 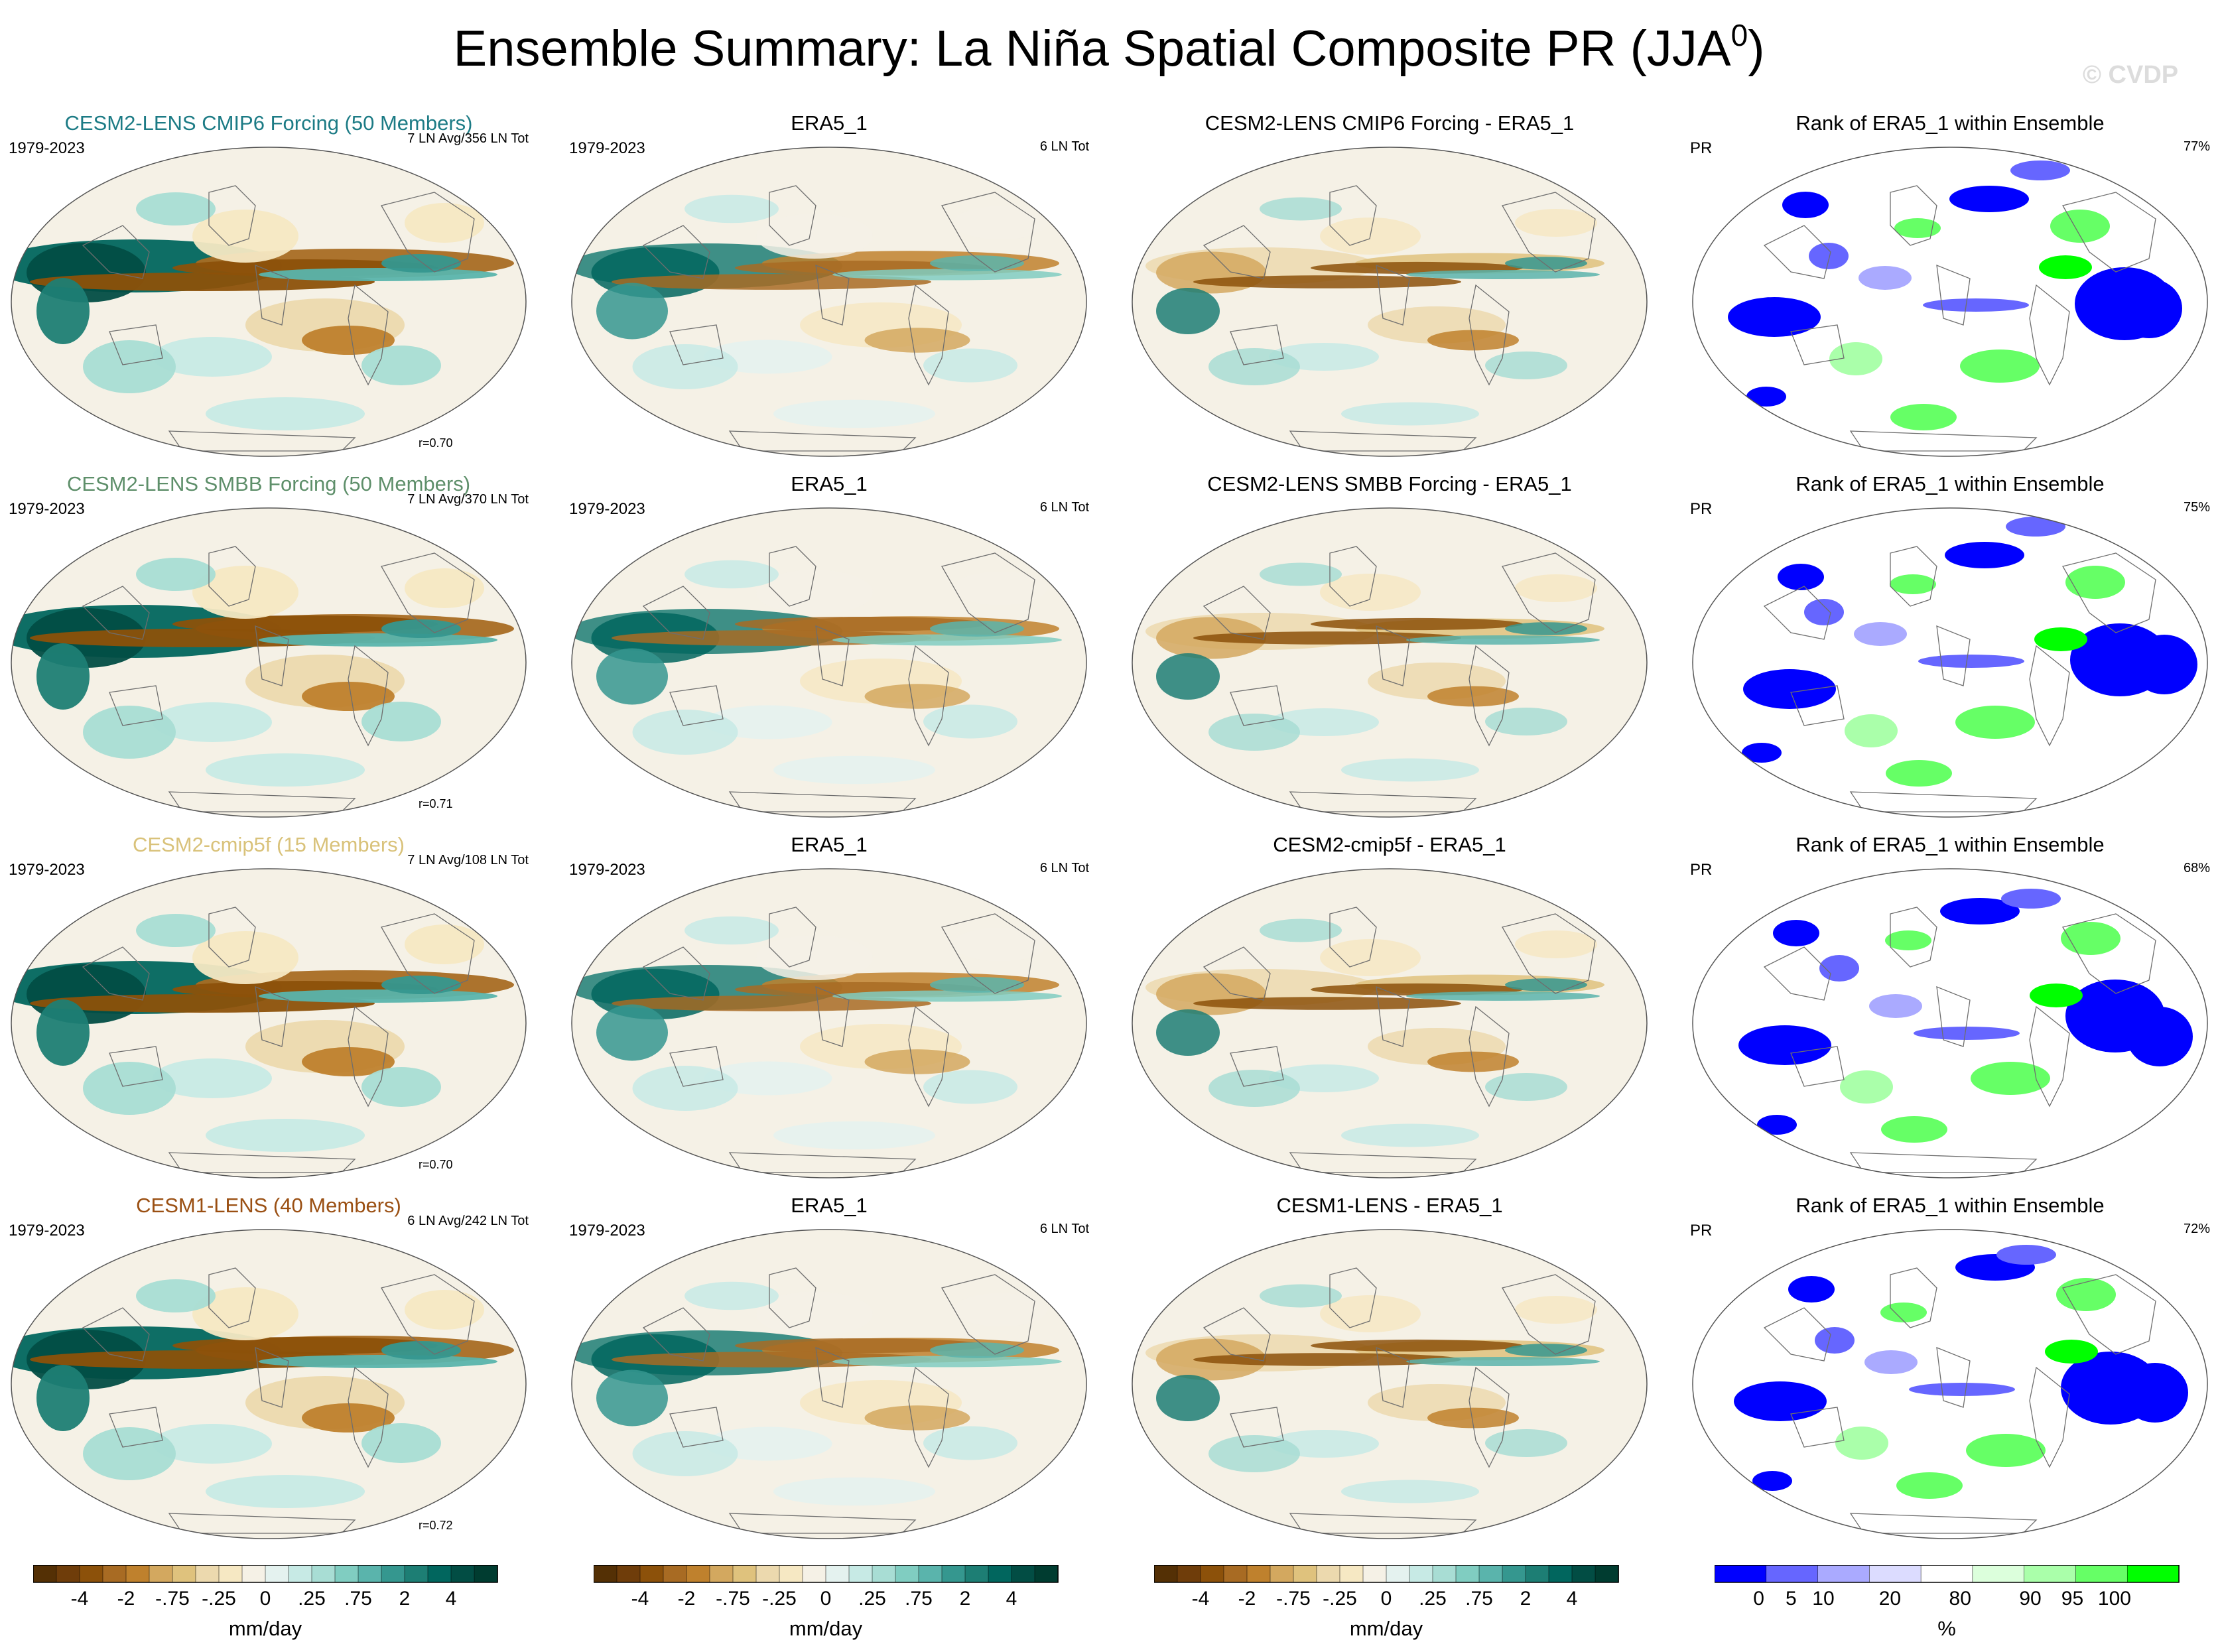 I want to click on panel-title: CESM2-cmip5f (15 Members), so click(x=269, y=844).